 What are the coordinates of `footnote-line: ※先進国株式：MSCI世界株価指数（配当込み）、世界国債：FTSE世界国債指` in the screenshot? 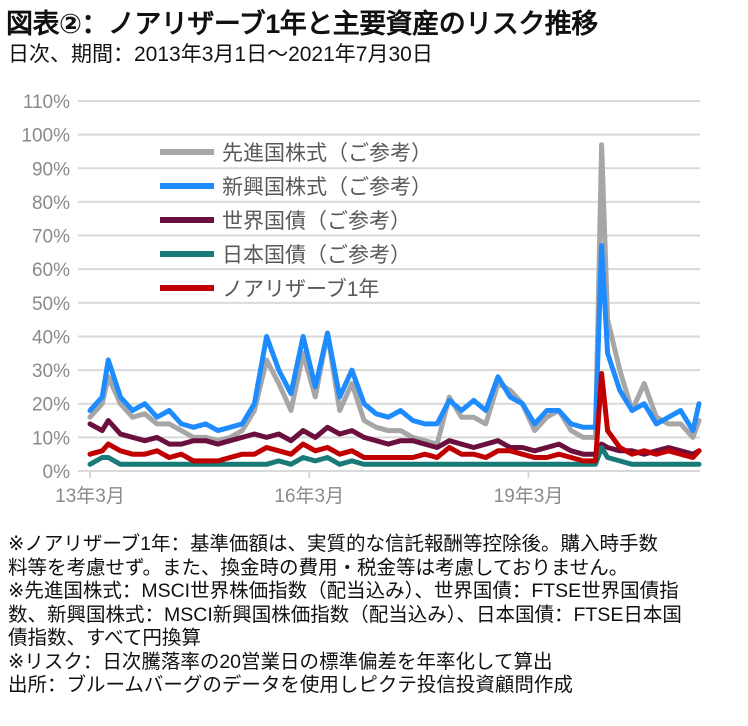 It's located at (343, 591).